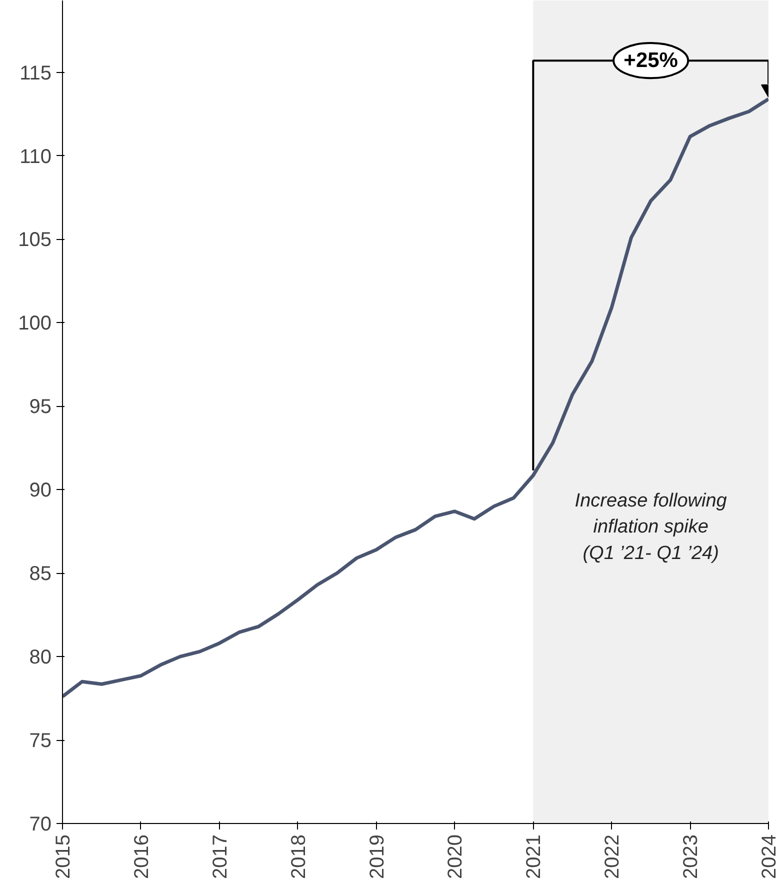 This screenshot has height=883, width=778. What do you see at coordinates (40, 825) in the screenshot?
I see `y-tick-label: 70` at bounding box center [40, 825].